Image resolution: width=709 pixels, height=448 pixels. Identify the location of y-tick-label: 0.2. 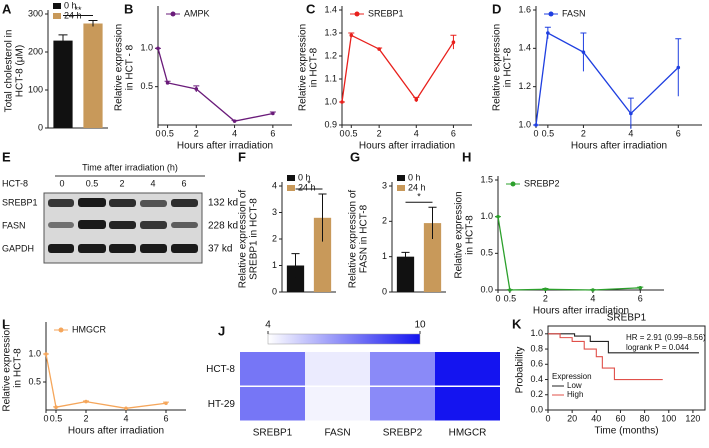
(536, 394).